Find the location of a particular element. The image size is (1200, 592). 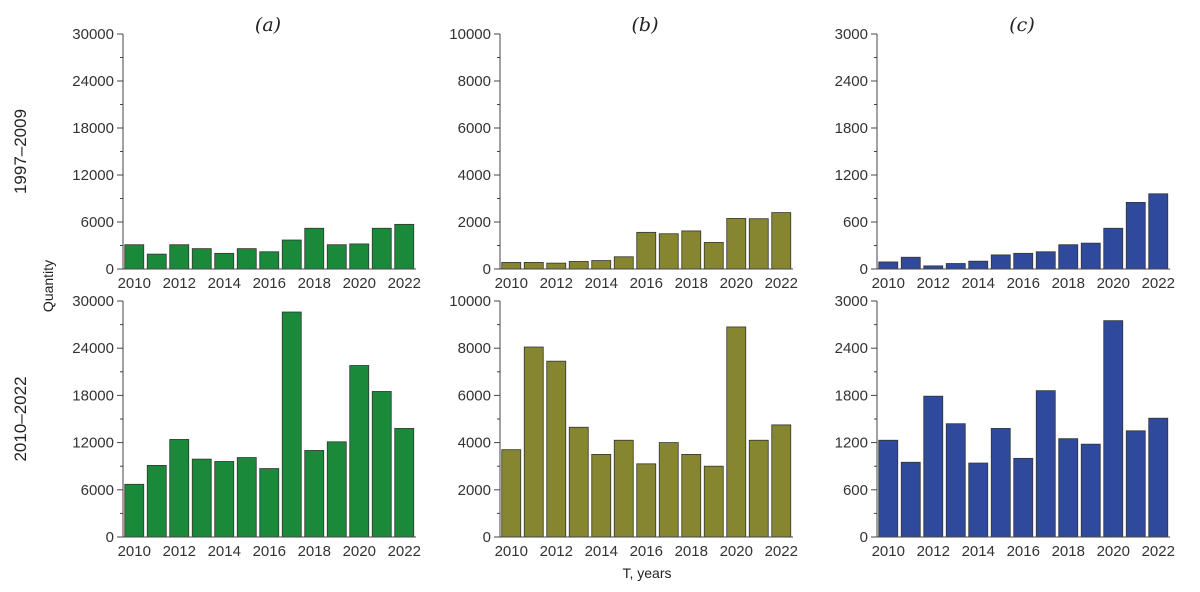

y-tick-label: 2400 is located at coordinates (851, 348).